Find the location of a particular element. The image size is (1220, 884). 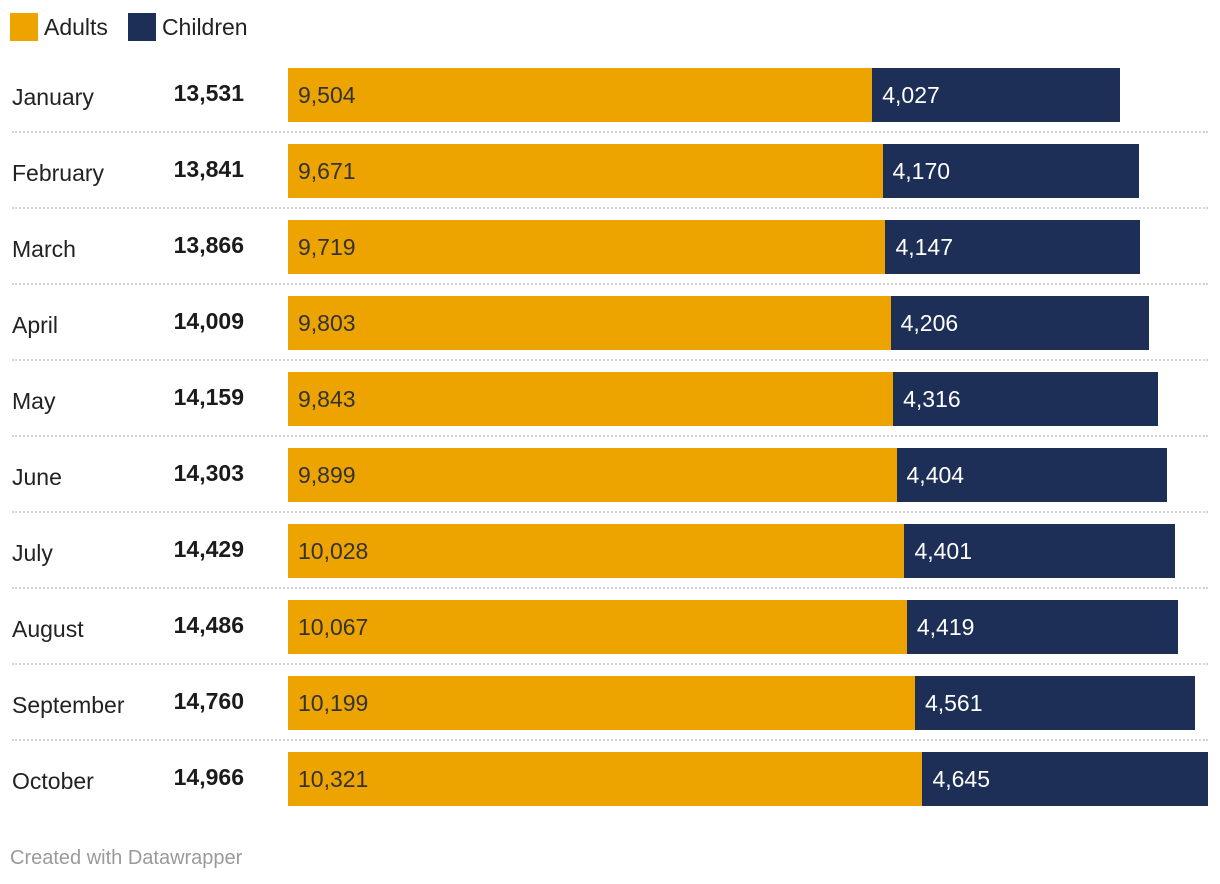

chart-row-may: May 14,159 9,843 4,316 is located at coordinates (610, 410).